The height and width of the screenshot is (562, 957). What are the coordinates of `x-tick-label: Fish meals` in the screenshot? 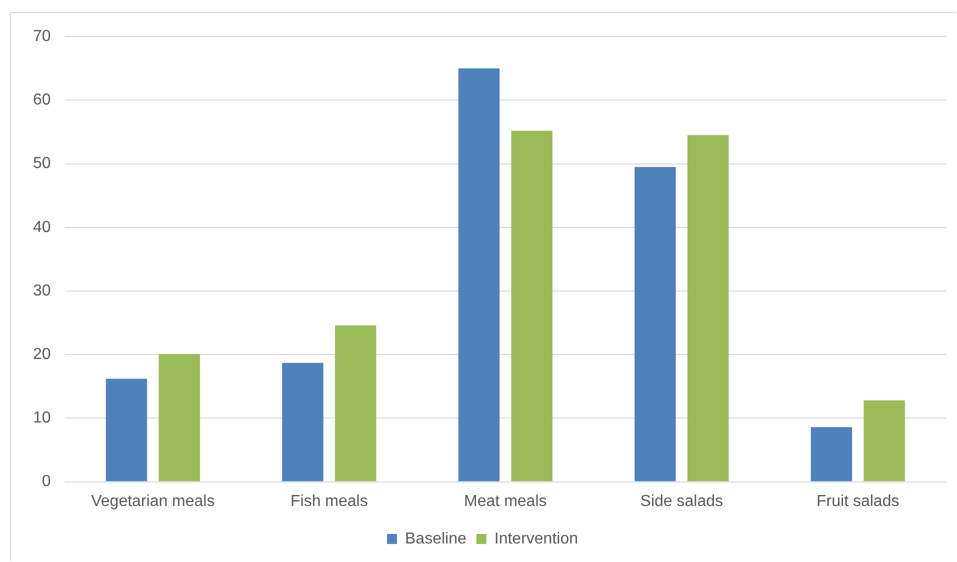 It's located at (329, 501).